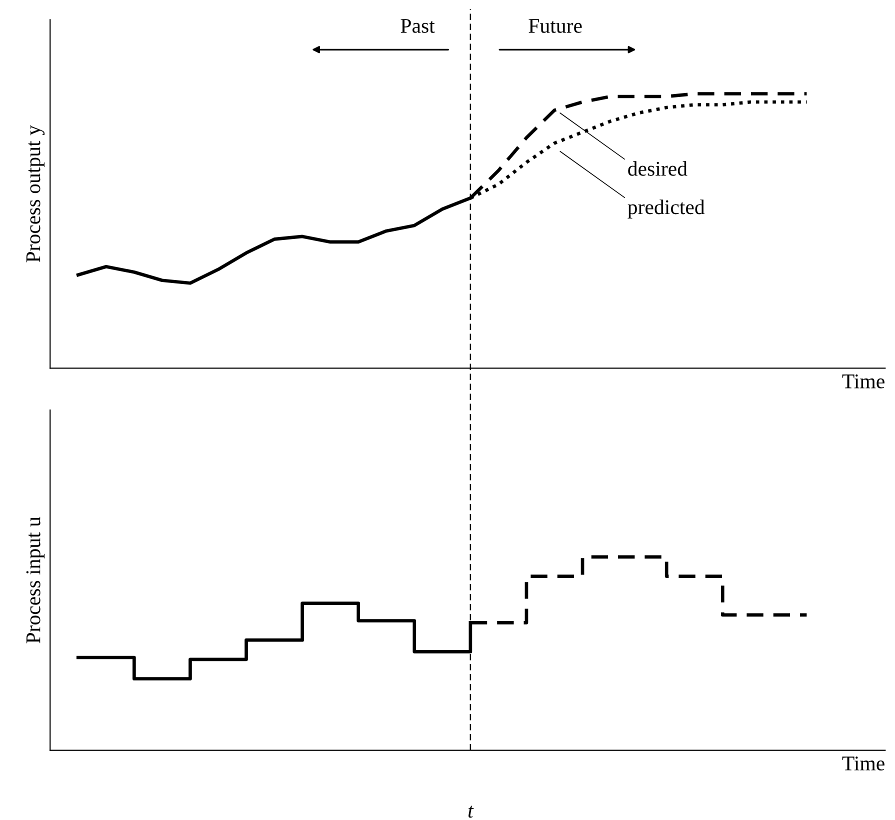 This screenshot has height=820, width=895. Describe the element at coordinates (417, 26) in the screenshot. I see `text: Past` at that location.